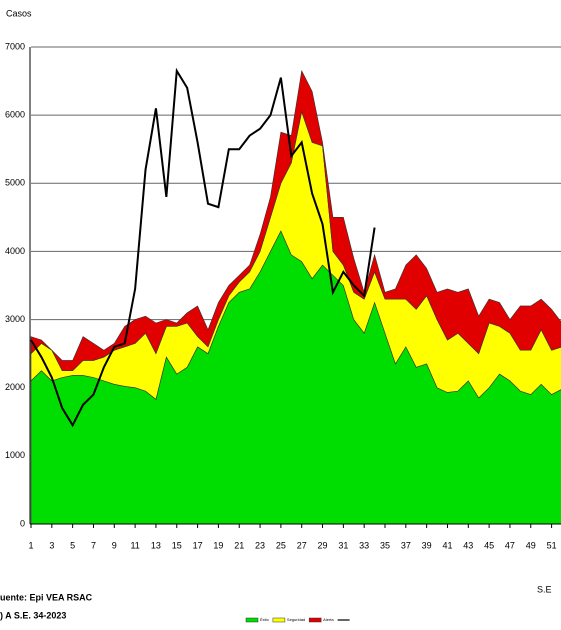 Image resolution: width=561 pixels, height=630 pixels. What do you see at coordinates (46, 597) in the screenshot?
I see `source: uente: Epi VEA RSAC` at bounding box center [46, 597].